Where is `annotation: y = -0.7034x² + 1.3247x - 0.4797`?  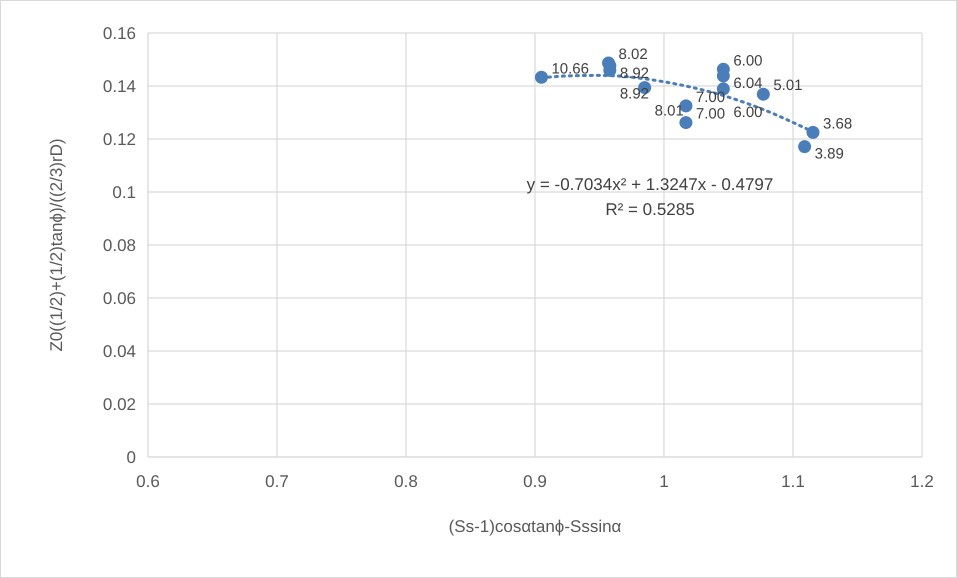 annotation: y = -0.7034x² + 1.3247x - 0.4797 is located at coordinates (650, 184).